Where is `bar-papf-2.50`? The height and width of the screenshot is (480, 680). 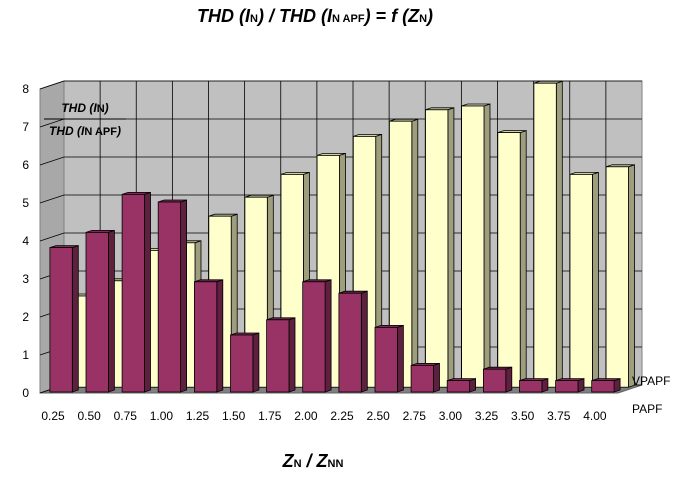 bar-papf-2.50 is located at coordinates (389, 358).